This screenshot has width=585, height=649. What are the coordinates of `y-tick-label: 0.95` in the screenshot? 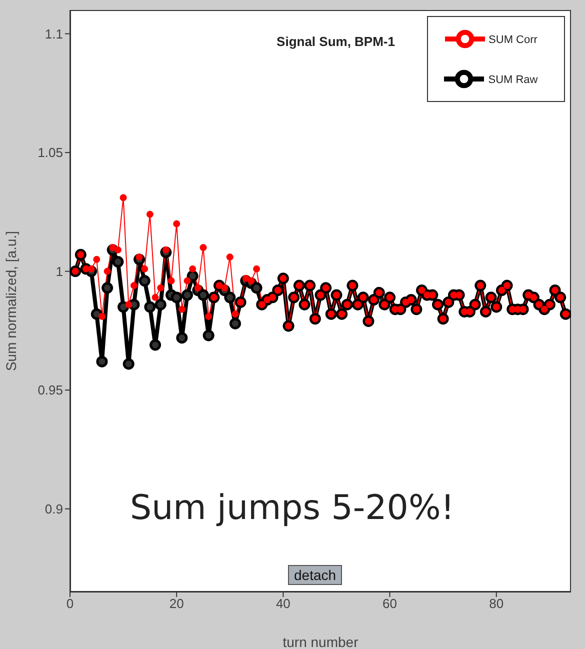 It's located at (50, 390).